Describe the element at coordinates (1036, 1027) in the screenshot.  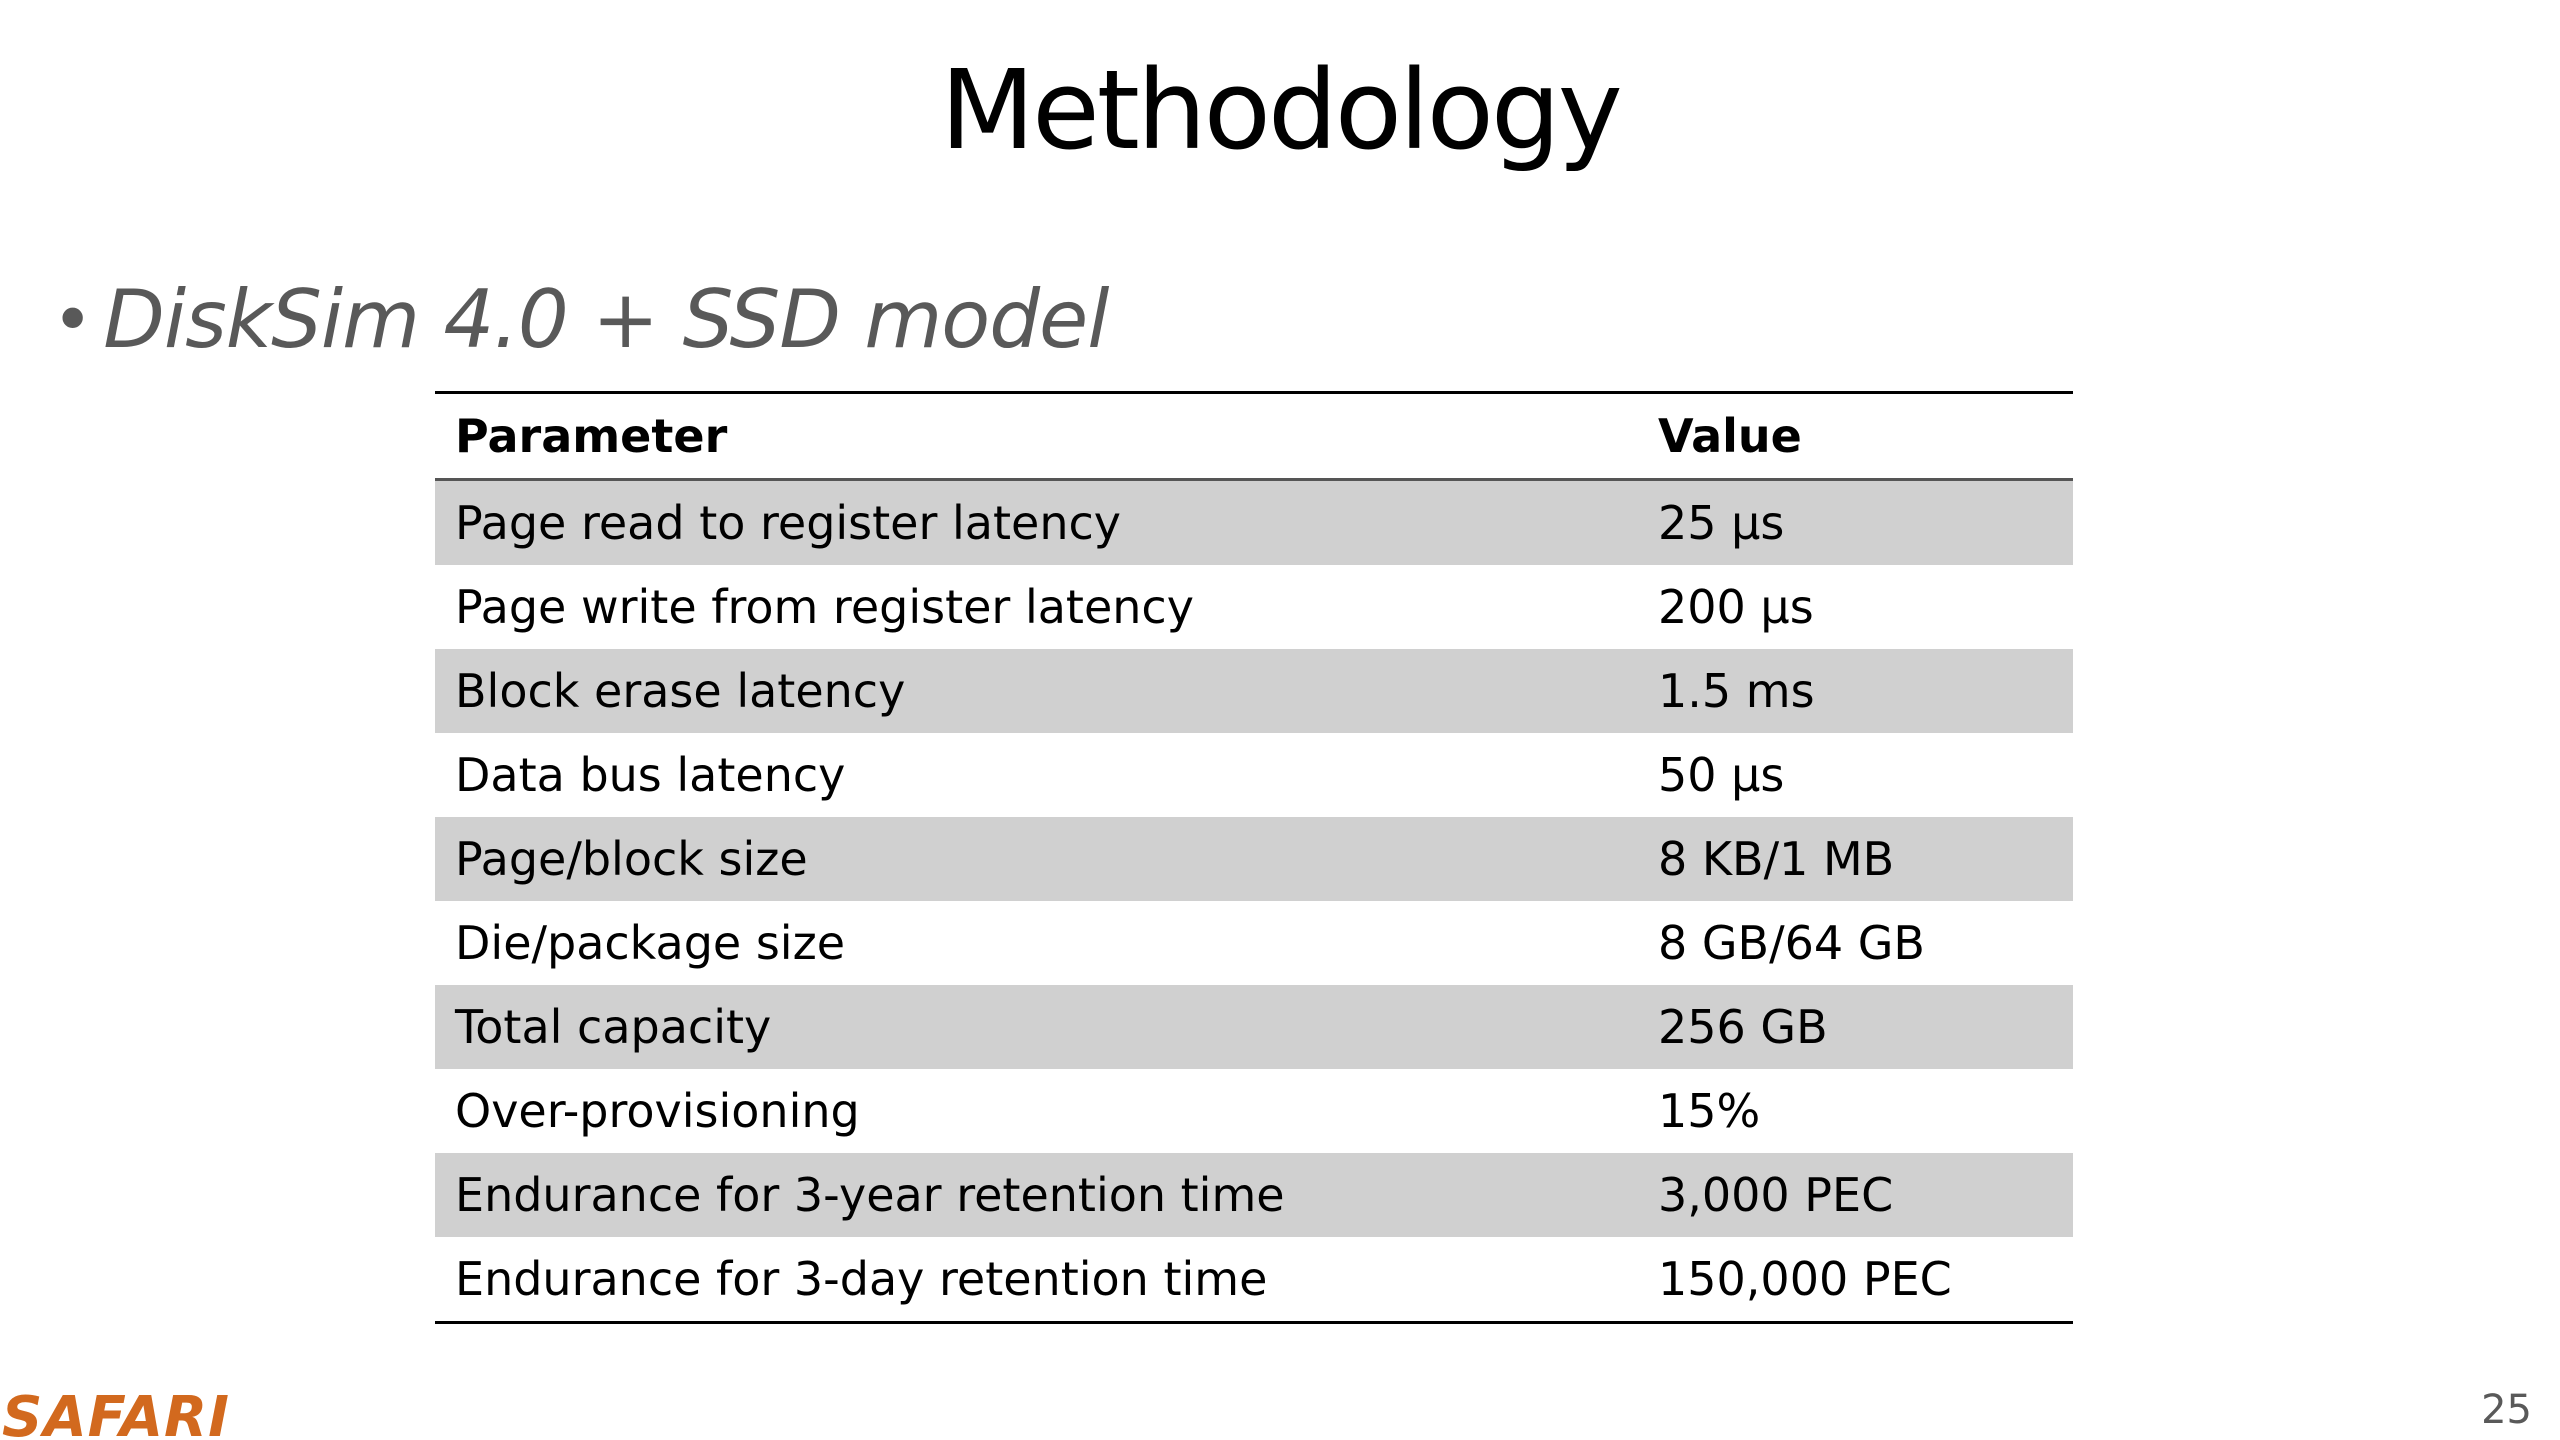
I see `parameter-cell: Total capacity` at that location.